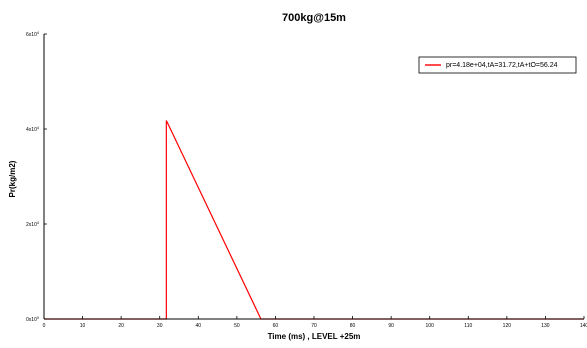 This screenshot has height=348, width=587. Describe the element at coordinates (502, 65) in the screenshot. I see `legend-label: pr=4.18e+04,tA=31.72,tA+tO=56.24` at that location.